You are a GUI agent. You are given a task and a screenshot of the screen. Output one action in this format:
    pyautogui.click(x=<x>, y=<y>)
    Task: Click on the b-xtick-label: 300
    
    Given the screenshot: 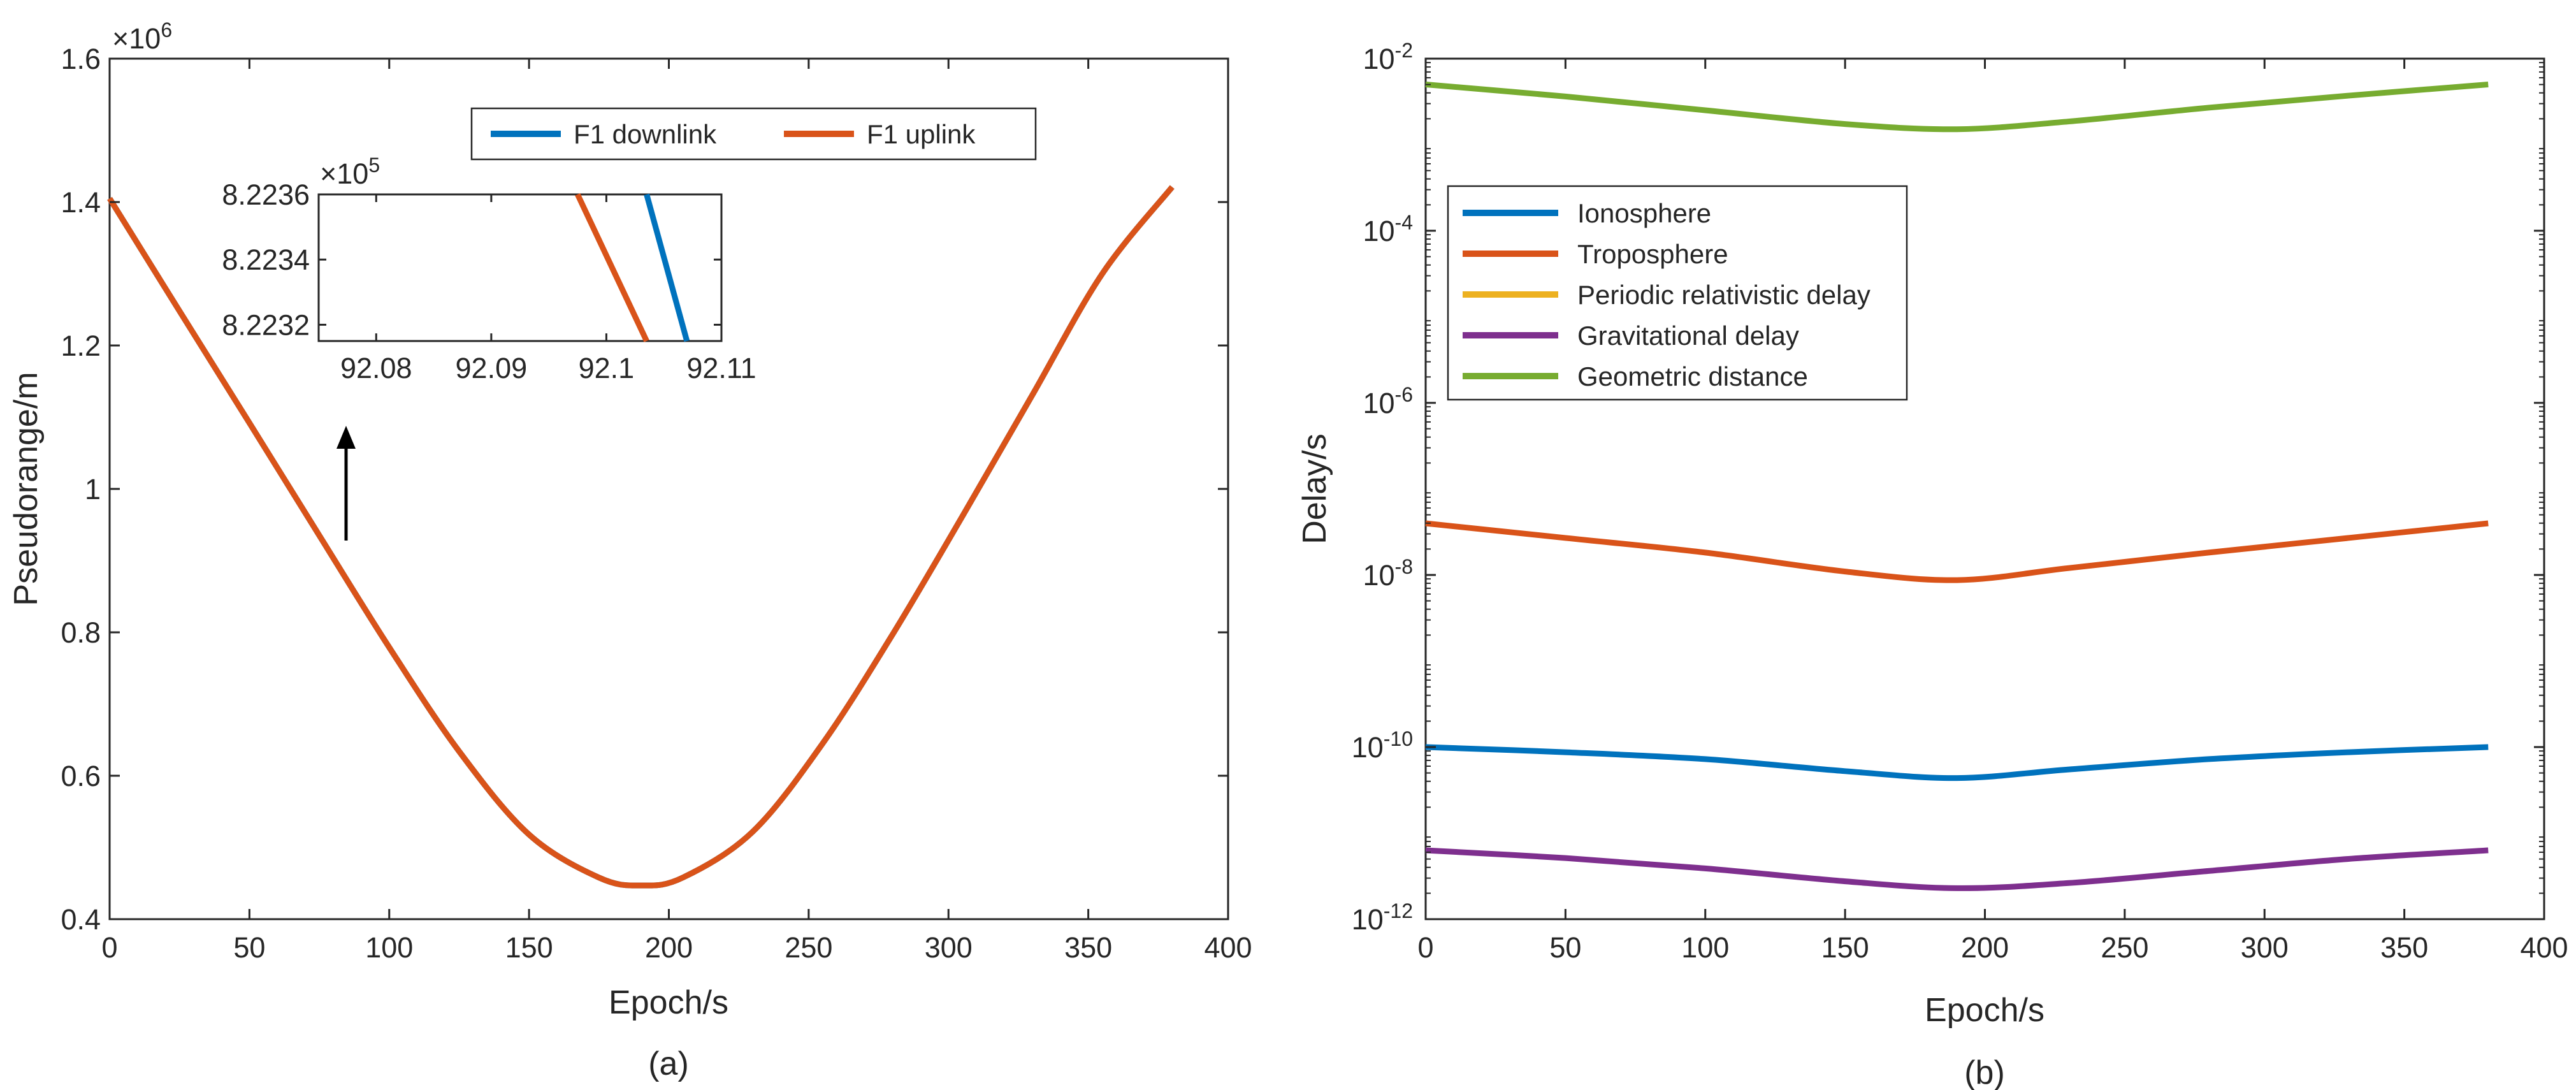 What is the action you would take?
    pyautogui.click(x=2265, y=947)
    